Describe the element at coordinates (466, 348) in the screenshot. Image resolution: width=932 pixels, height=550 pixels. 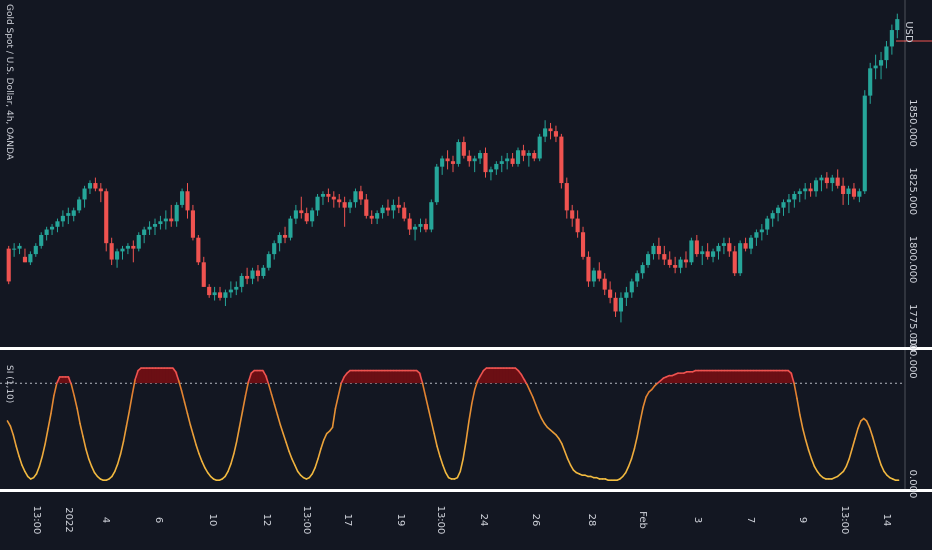
I see `pane-separator-top` at that location.